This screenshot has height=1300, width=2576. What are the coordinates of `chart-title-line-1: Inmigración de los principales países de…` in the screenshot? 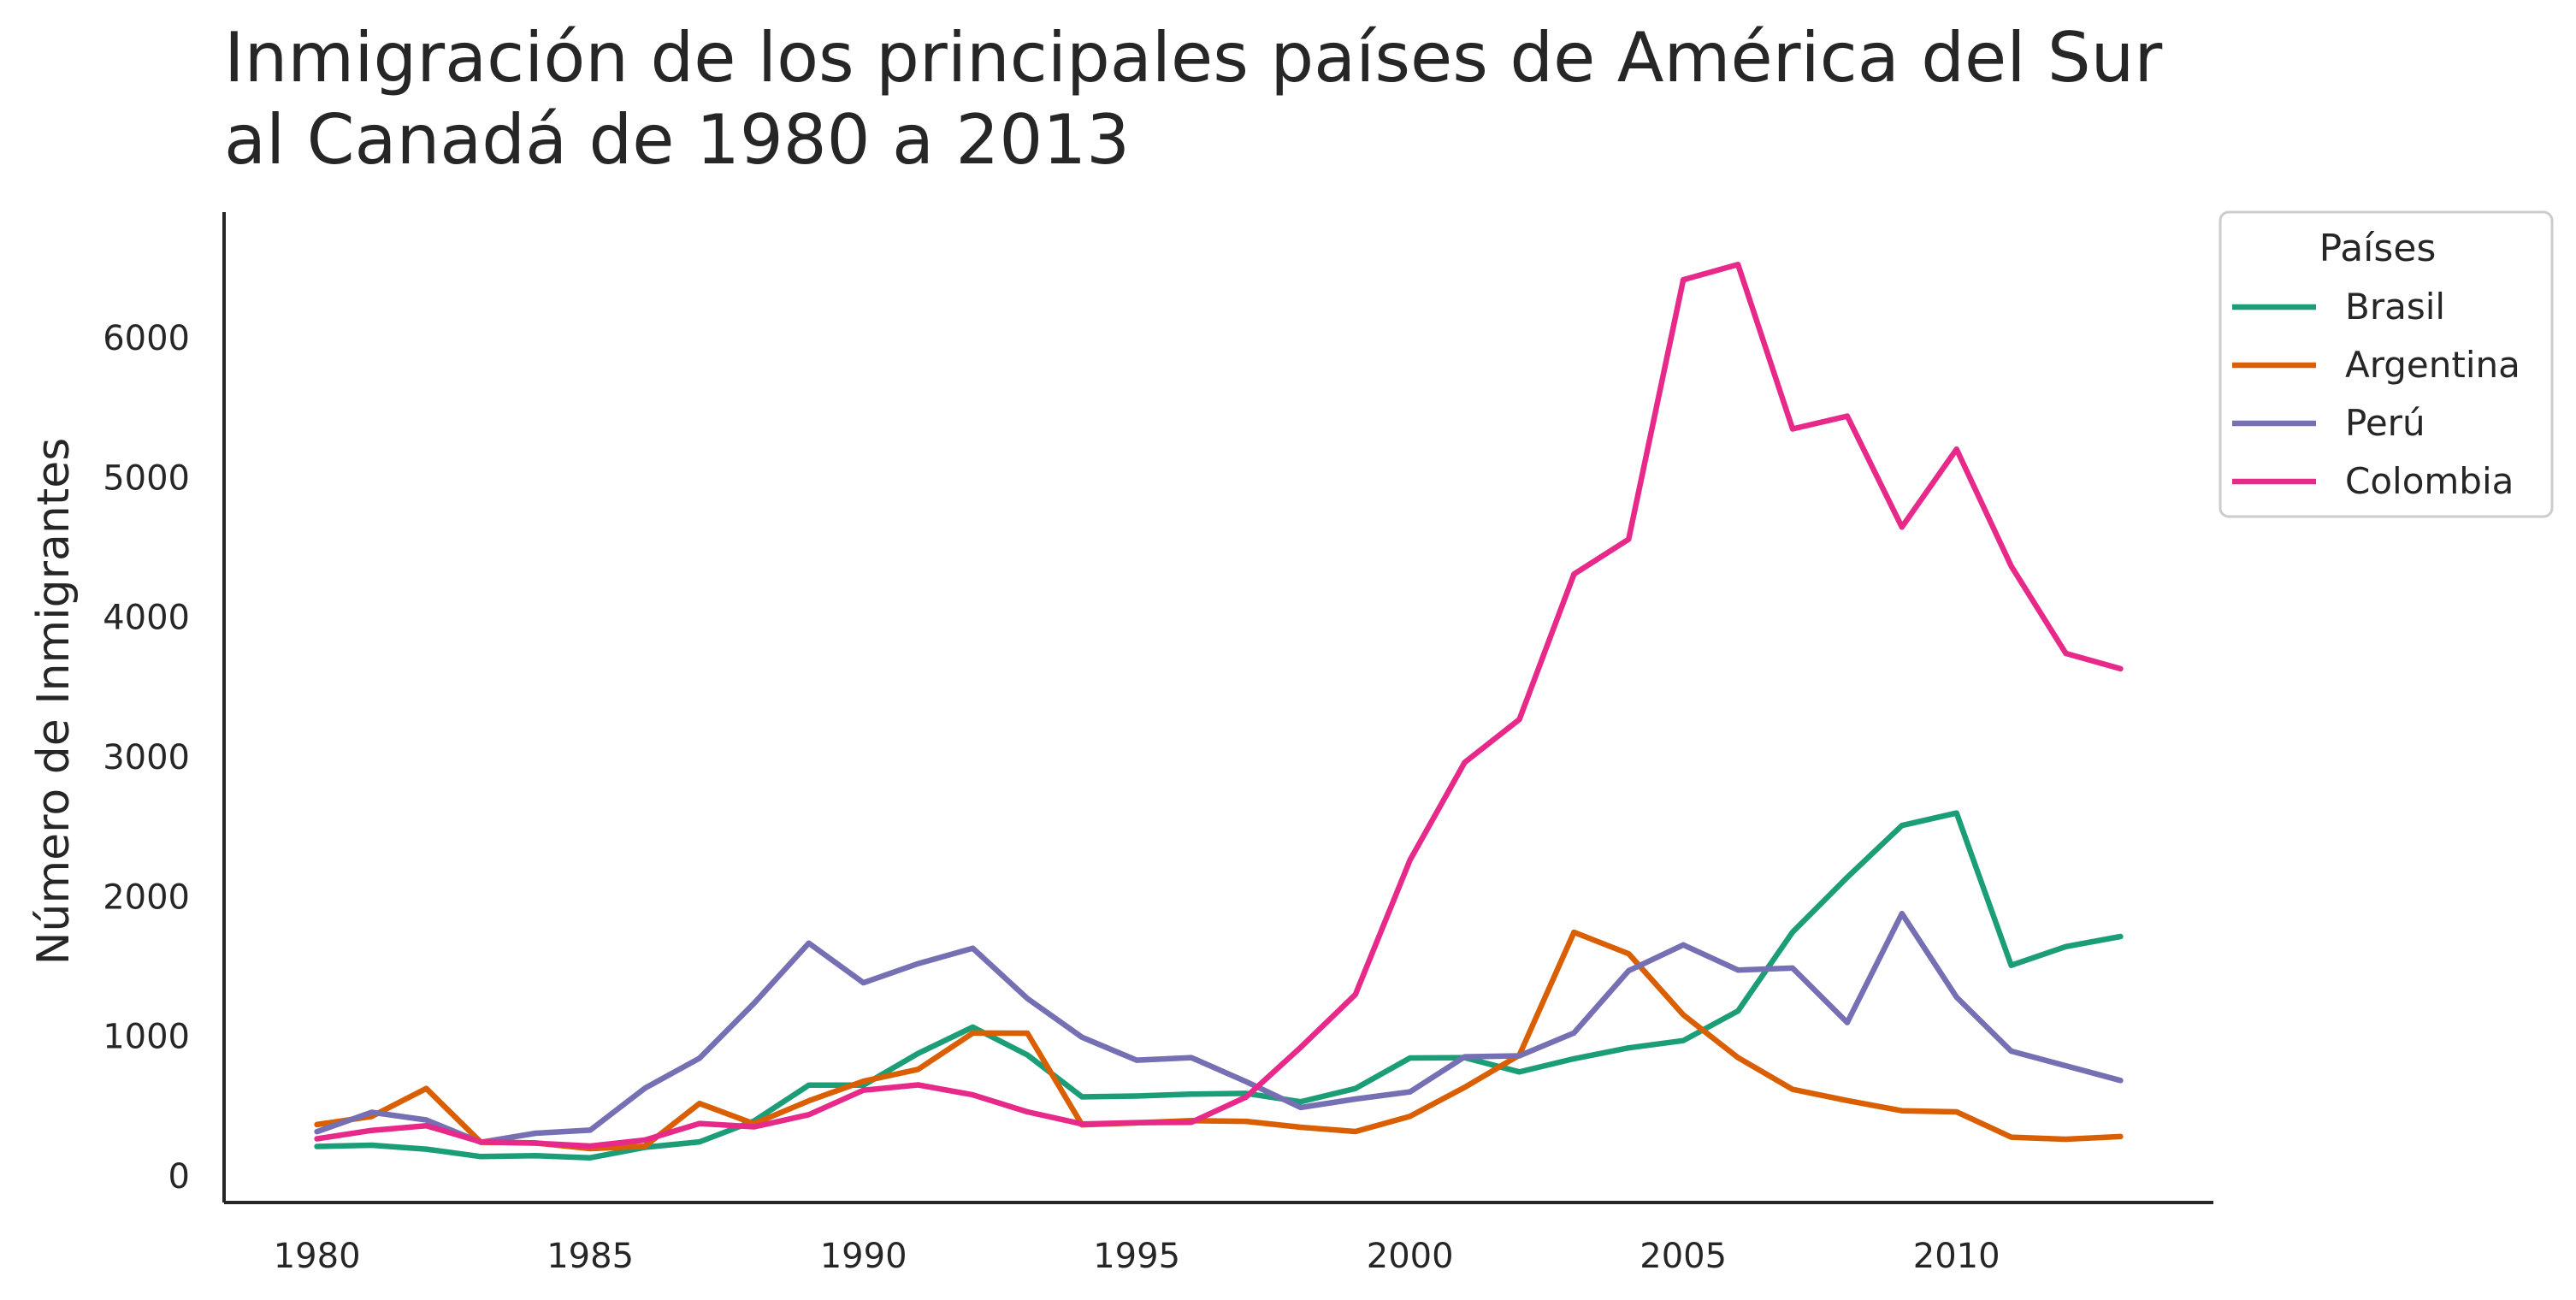 It's located at (1193, 58).